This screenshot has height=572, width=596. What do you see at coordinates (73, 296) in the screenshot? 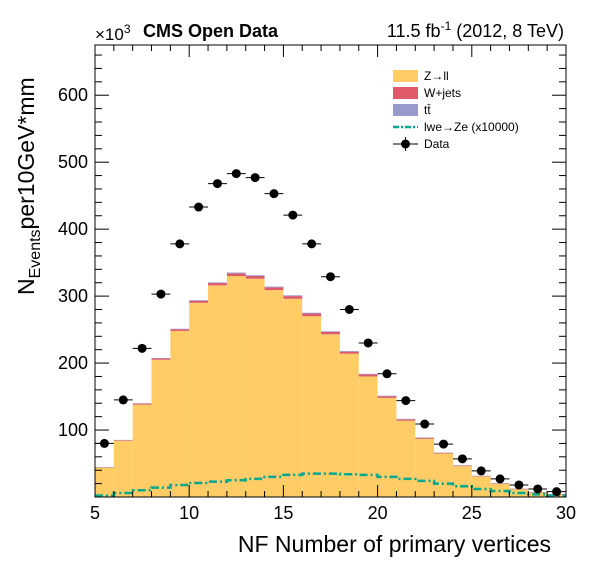
I see `y-tick-label-300: 300` at bounding box center [73, 296].